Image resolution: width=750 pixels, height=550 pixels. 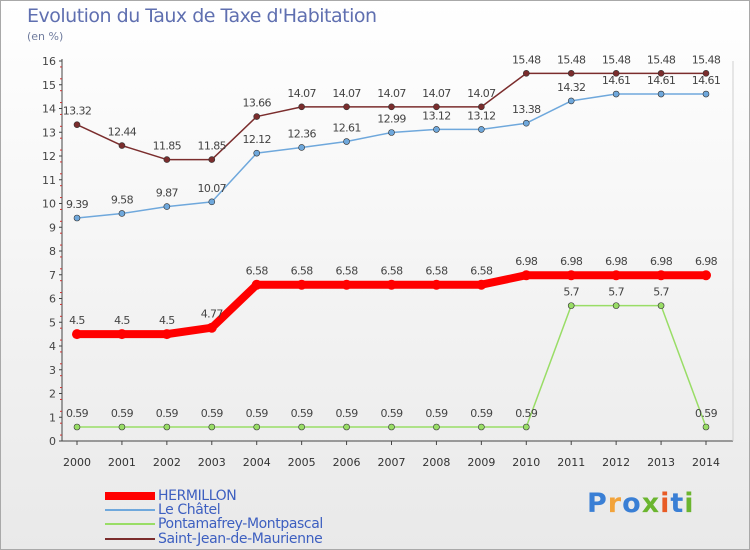 I want to click on data-label: 11.85, so click(x=167, y=146).